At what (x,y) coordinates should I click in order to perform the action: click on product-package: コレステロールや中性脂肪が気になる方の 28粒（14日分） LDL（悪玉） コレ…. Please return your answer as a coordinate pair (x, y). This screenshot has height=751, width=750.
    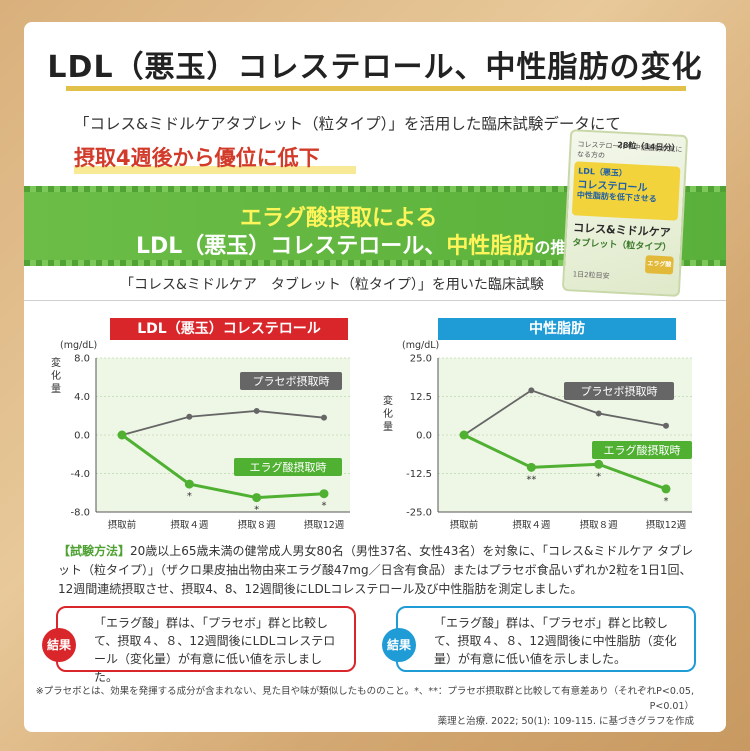
    Looking at the image, I should click on (625, 213).